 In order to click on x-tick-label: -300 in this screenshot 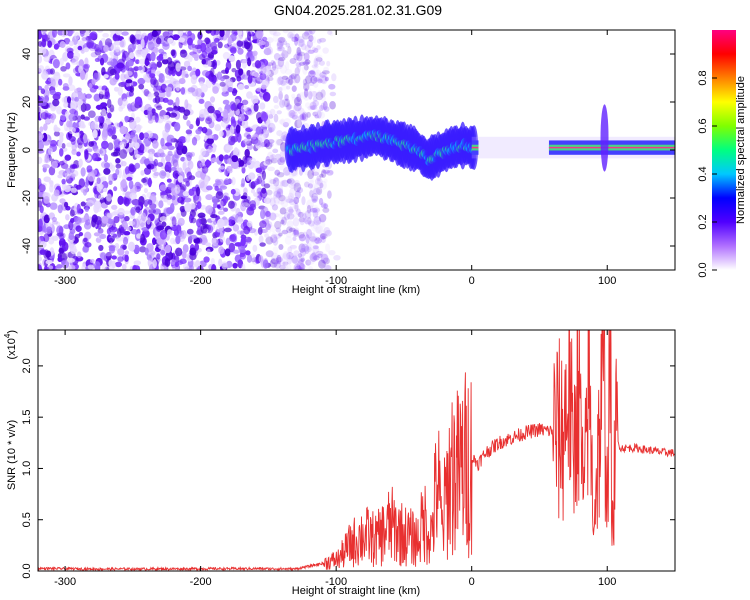, I will do `click(65, 582)`.